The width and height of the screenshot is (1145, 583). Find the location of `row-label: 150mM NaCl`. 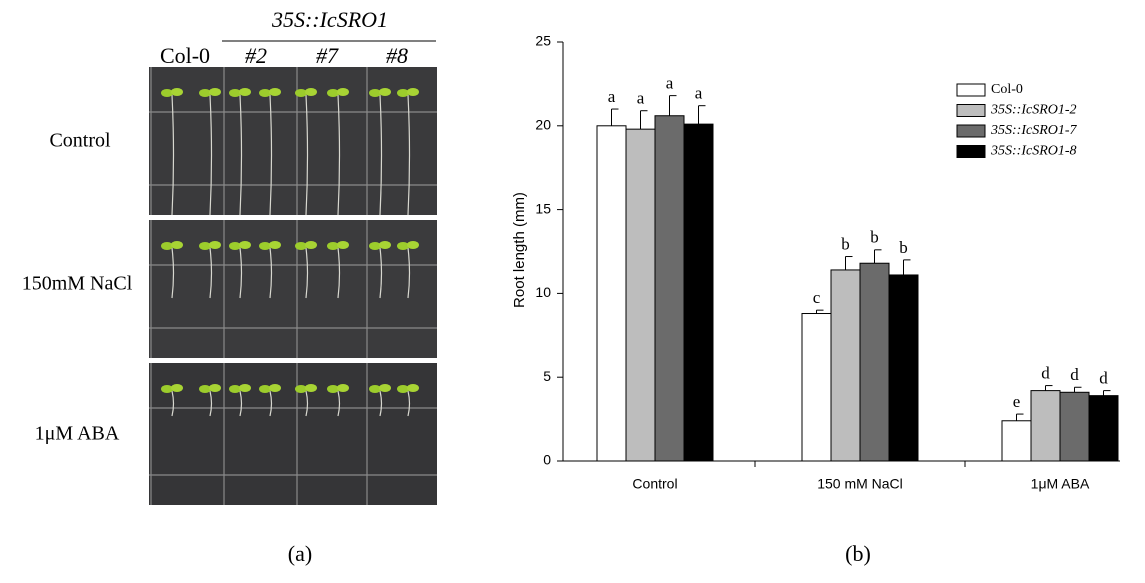

row-label: 150mM NaCl is located at coordinates (77, 284).